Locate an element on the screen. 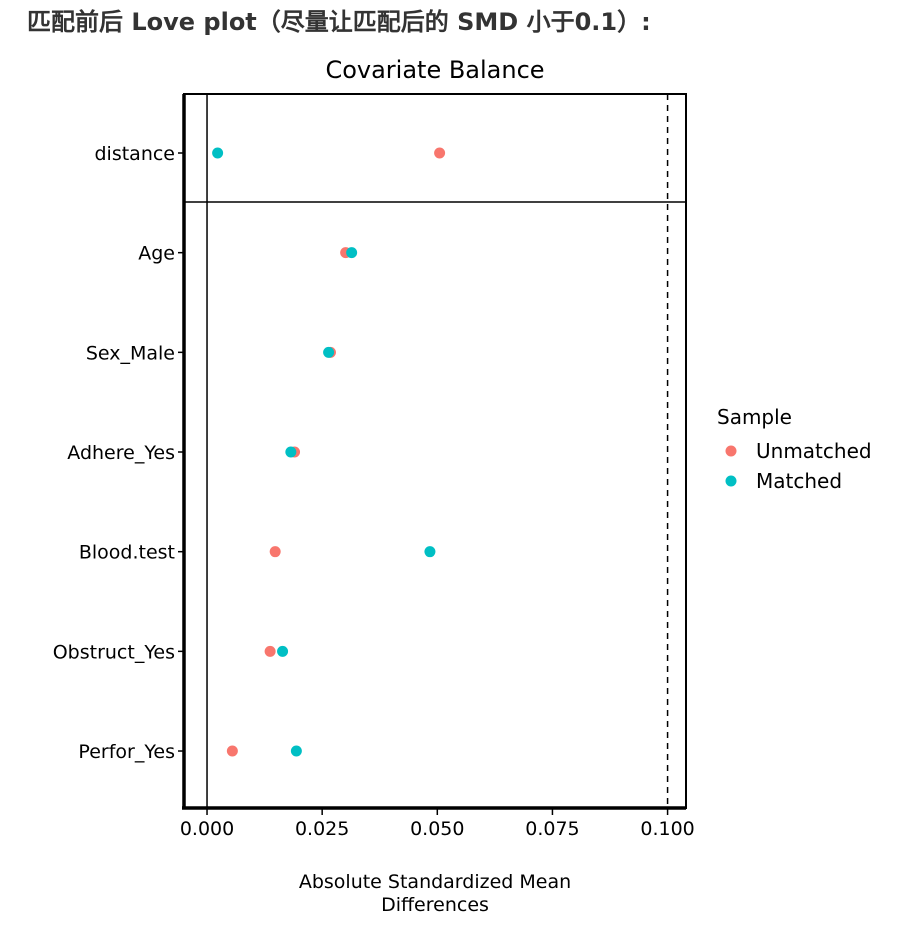 This screenshot has width=919, height=930. x-tick-label: 0.100 is located at coordinates (667, 829).